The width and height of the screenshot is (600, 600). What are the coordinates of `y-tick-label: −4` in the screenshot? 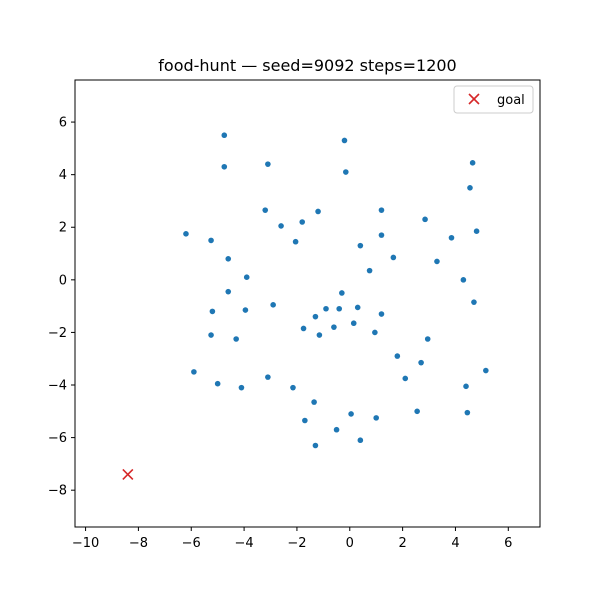 It's located at (57, 386).